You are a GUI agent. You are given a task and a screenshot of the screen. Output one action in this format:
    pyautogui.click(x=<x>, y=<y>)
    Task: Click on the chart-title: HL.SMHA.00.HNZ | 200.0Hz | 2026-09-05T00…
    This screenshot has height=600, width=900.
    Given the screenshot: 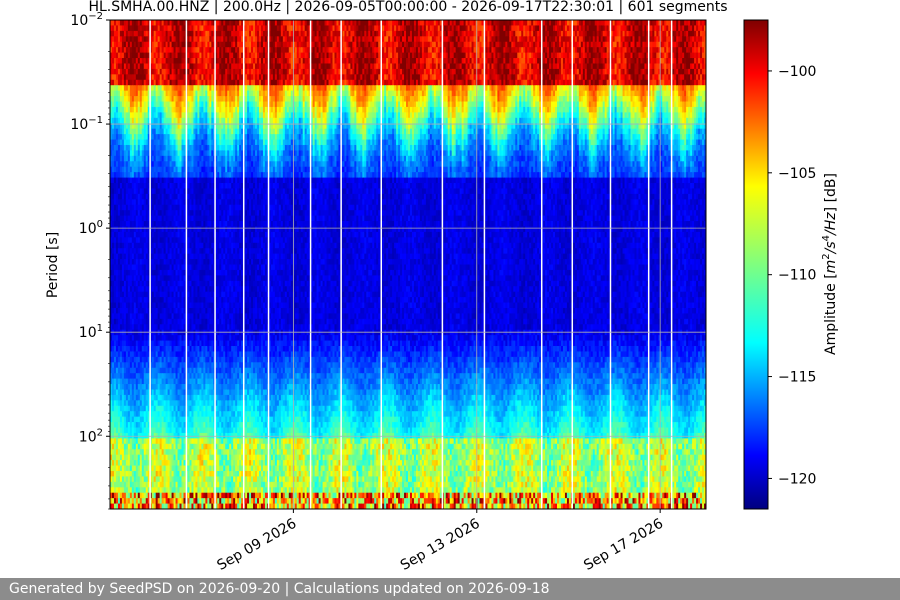 What is the action you would take?
    pyautogui.click(x=407, y=7)
    